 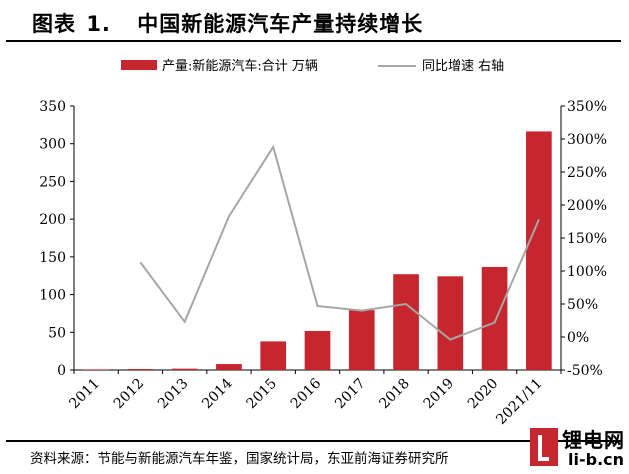 I want to click on x-tick-label: 2017, so click(x=350, y=394).